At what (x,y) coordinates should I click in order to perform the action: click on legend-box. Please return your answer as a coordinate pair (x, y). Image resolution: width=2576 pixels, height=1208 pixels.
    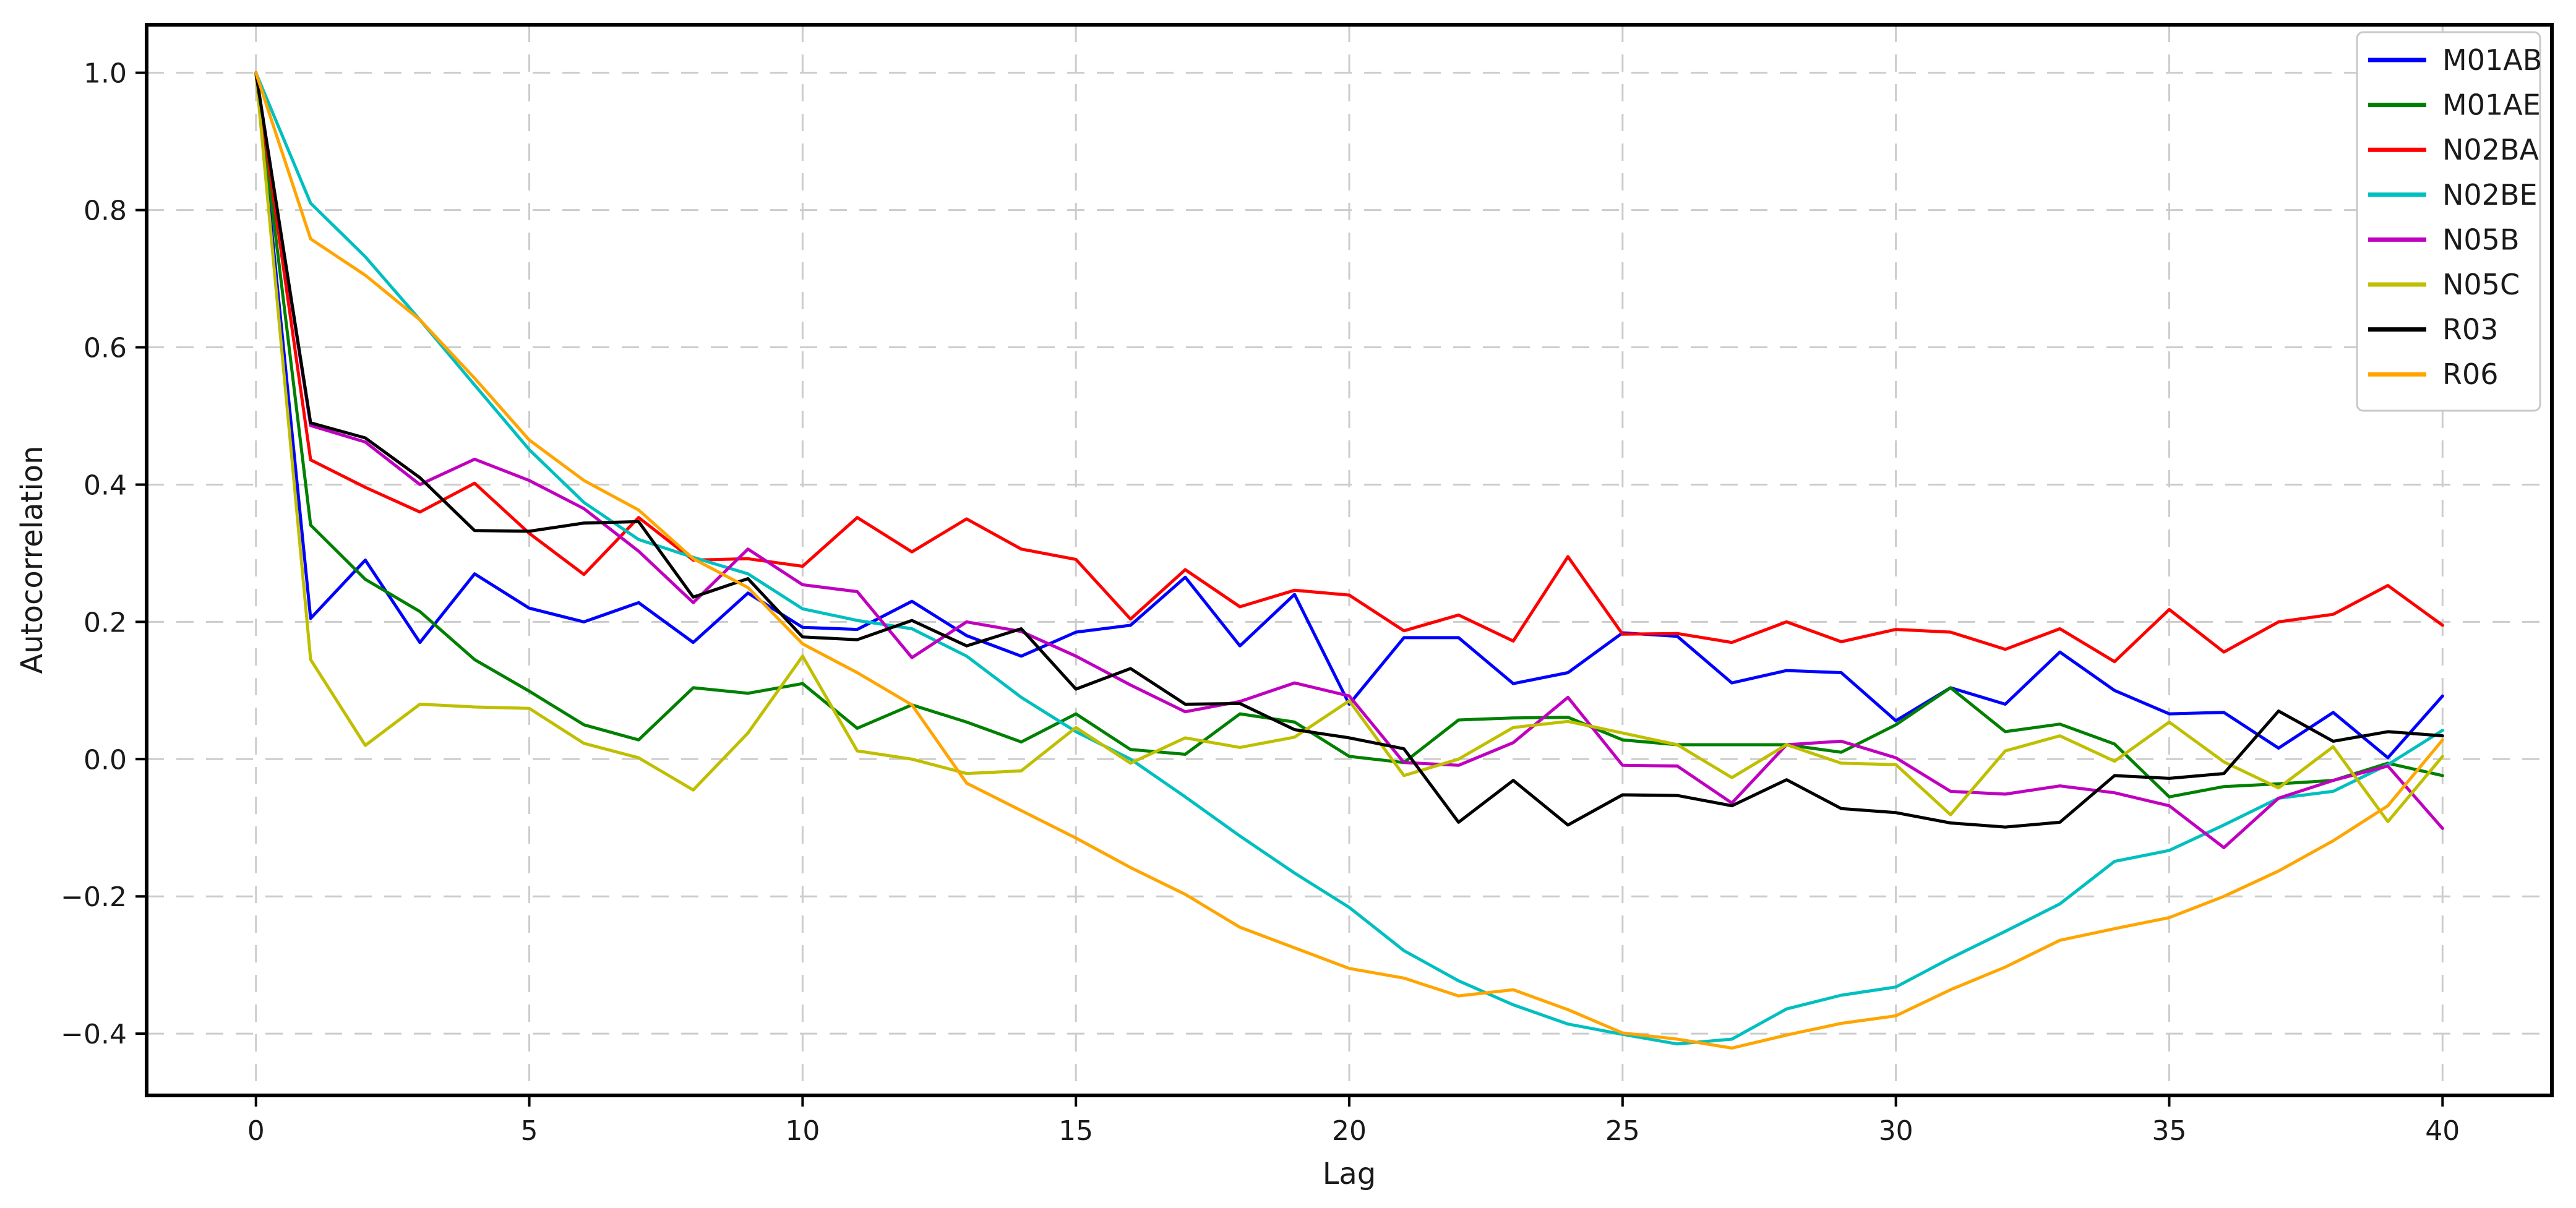
    Looking at the image, I should click on (2448, 221).